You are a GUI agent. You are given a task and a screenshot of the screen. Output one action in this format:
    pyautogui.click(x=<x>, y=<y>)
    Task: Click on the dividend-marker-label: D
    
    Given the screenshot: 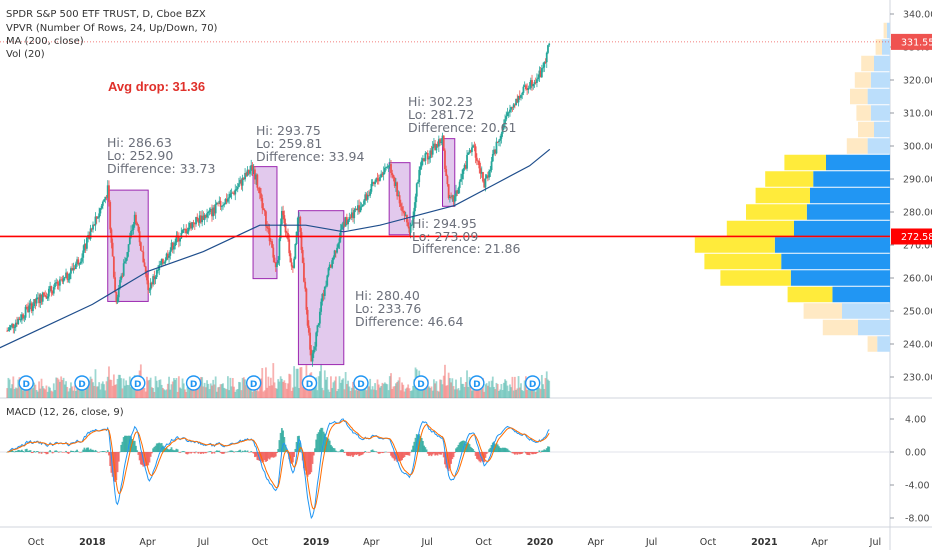 What is the action you would take?
    pyautogui.click(x=360, y=385)
    